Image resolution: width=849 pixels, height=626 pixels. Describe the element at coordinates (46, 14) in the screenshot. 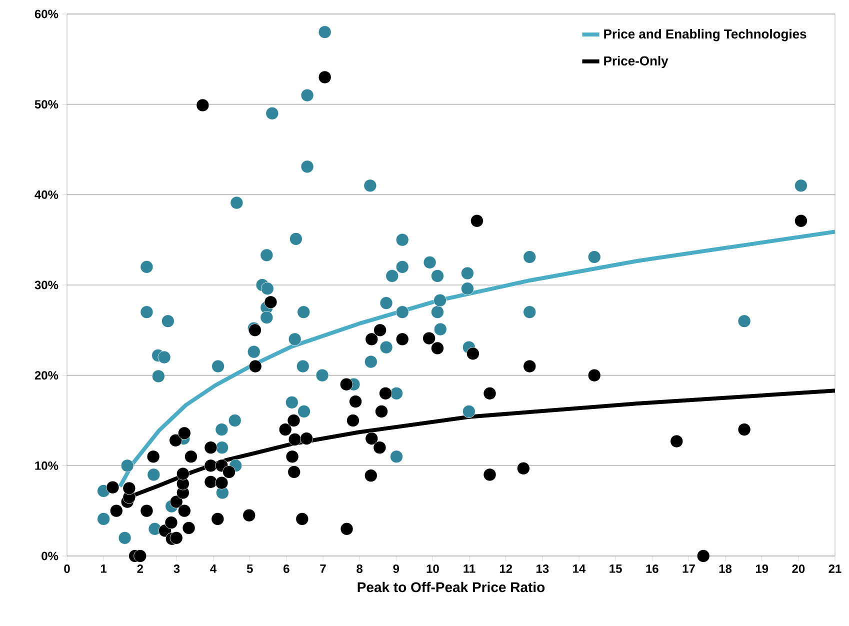

I see `y-tick-label: 60%` at that location.